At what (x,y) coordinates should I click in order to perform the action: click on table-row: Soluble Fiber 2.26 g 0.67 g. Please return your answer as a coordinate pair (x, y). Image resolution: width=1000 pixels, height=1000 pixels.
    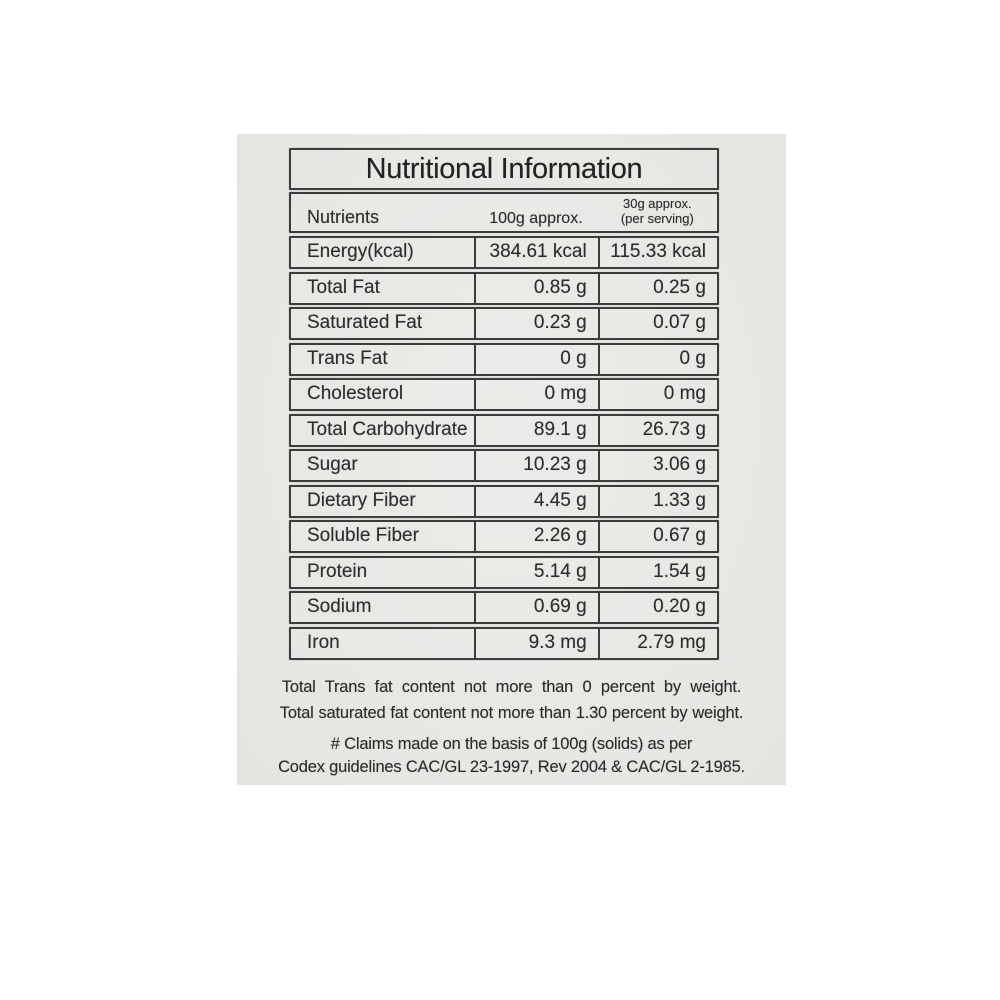
    Looking at the image, I should click on (504, 536).